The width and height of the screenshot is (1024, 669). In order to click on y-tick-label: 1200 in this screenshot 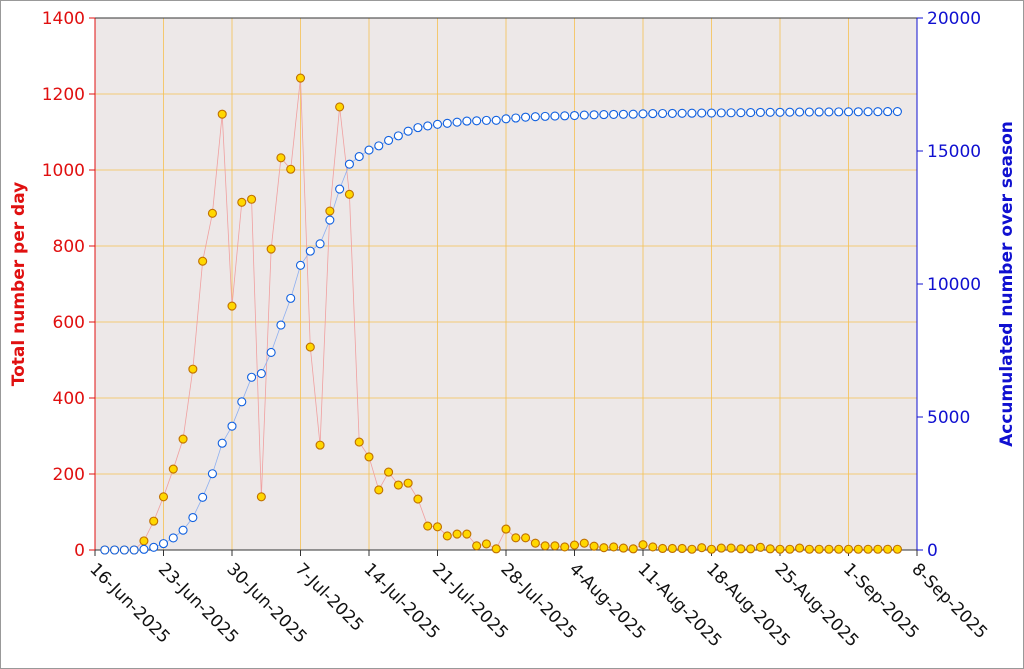, I will do `click(63, 95)`.